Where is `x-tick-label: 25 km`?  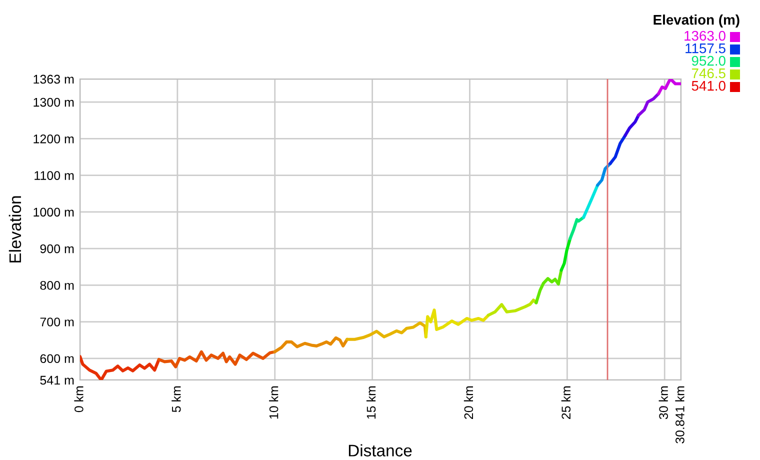 x-tick-label: 25 km is located at coordinates (566, 402).